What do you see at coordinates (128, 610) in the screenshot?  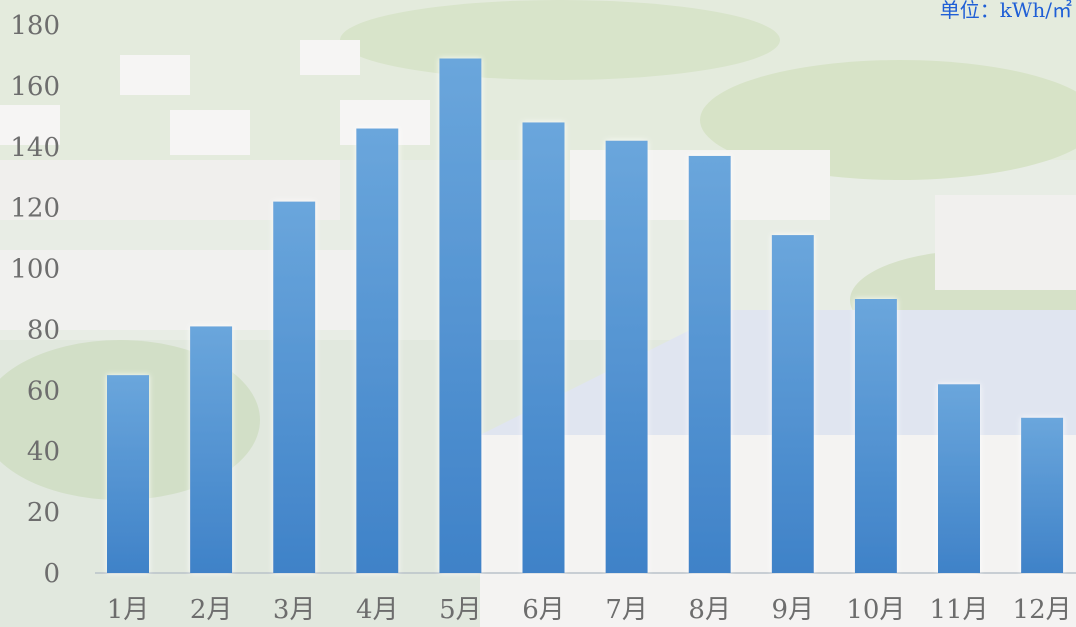 I see `x-tick-label: 1月` at bounding box center [128, 610].